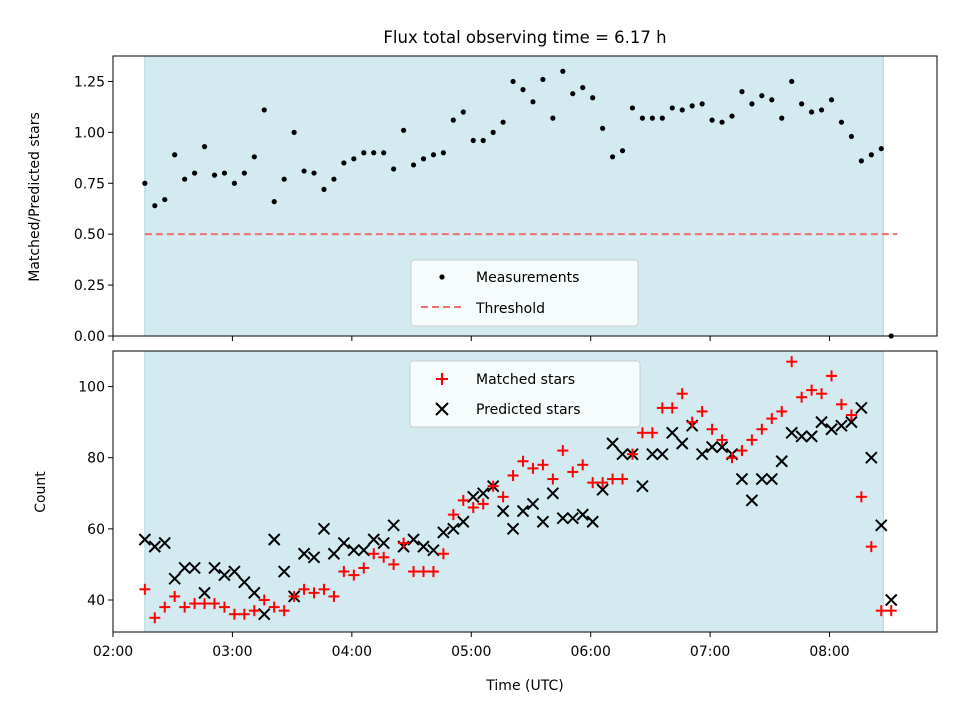  What do you see at coordinates (89, 286) in the screenshot?
I see `y-tick-label: 0.25` at bounding box center [89, 286].